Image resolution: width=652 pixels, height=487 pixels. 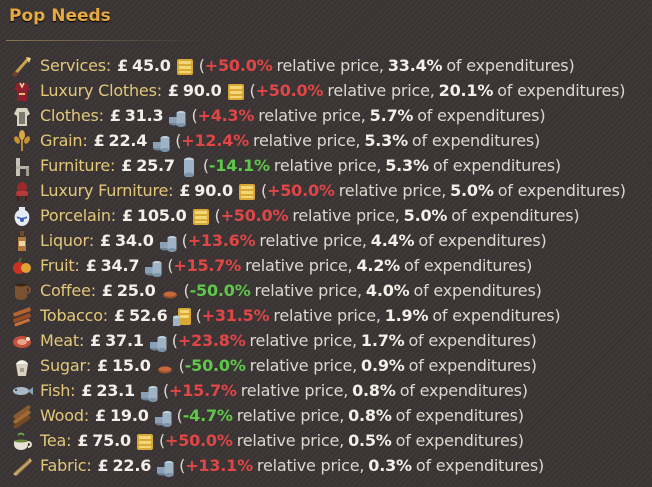 What do you see at coordinates (57, 265) in the screenshot?
I see `need-name: Fruit` at bounding box center [57, 265].